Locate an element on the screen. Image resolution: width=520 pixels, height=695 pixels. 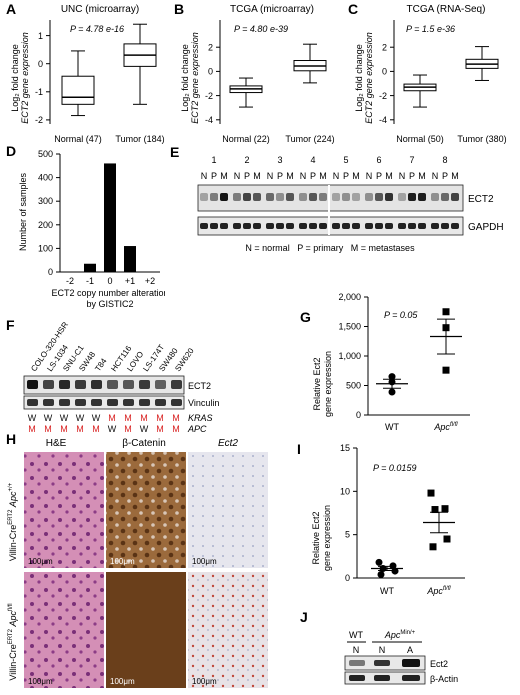
panel-b-group-normal: Normal (22) is located at coordinates (246, 139).